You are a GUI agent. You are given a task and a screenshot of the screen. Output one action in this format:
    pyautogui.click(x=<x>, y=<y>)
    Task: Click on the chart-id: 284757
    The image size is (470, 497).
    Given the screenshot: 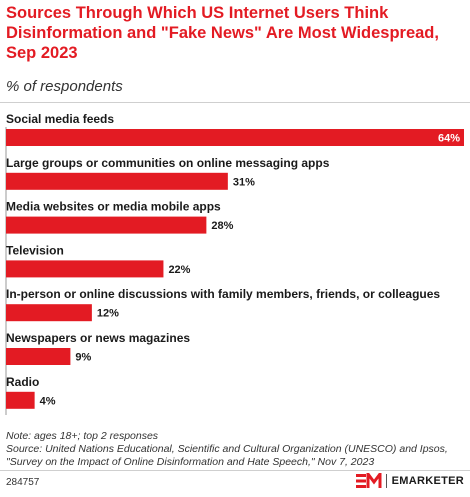 What is the action you would take?
    pyautogui.click(x=23, y=482)
    